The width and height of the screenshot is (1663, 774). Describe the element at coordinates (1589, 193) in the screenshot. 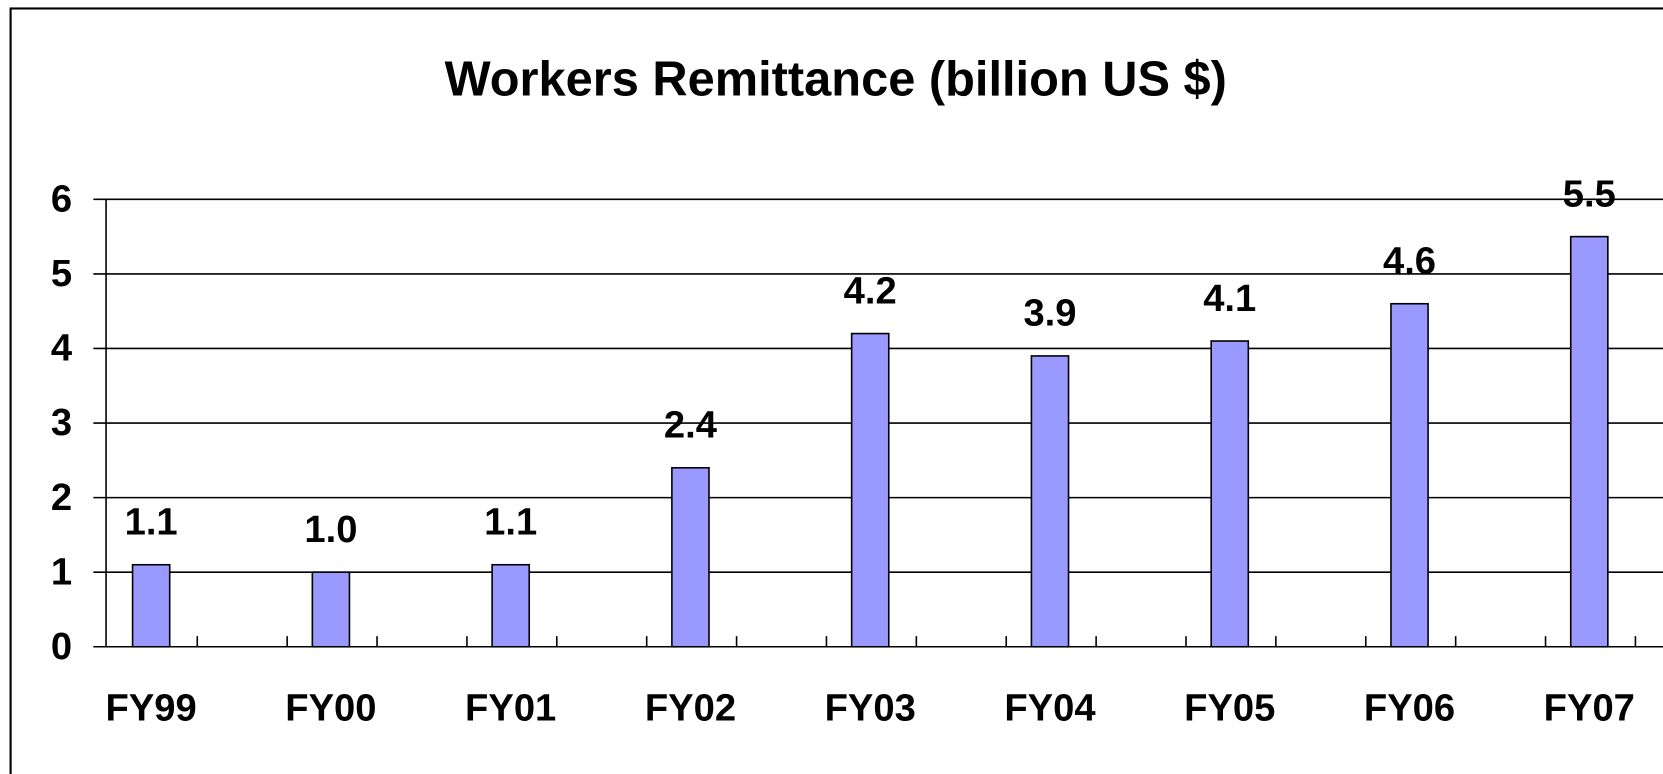

I see `data-label: 5.5` at that location.